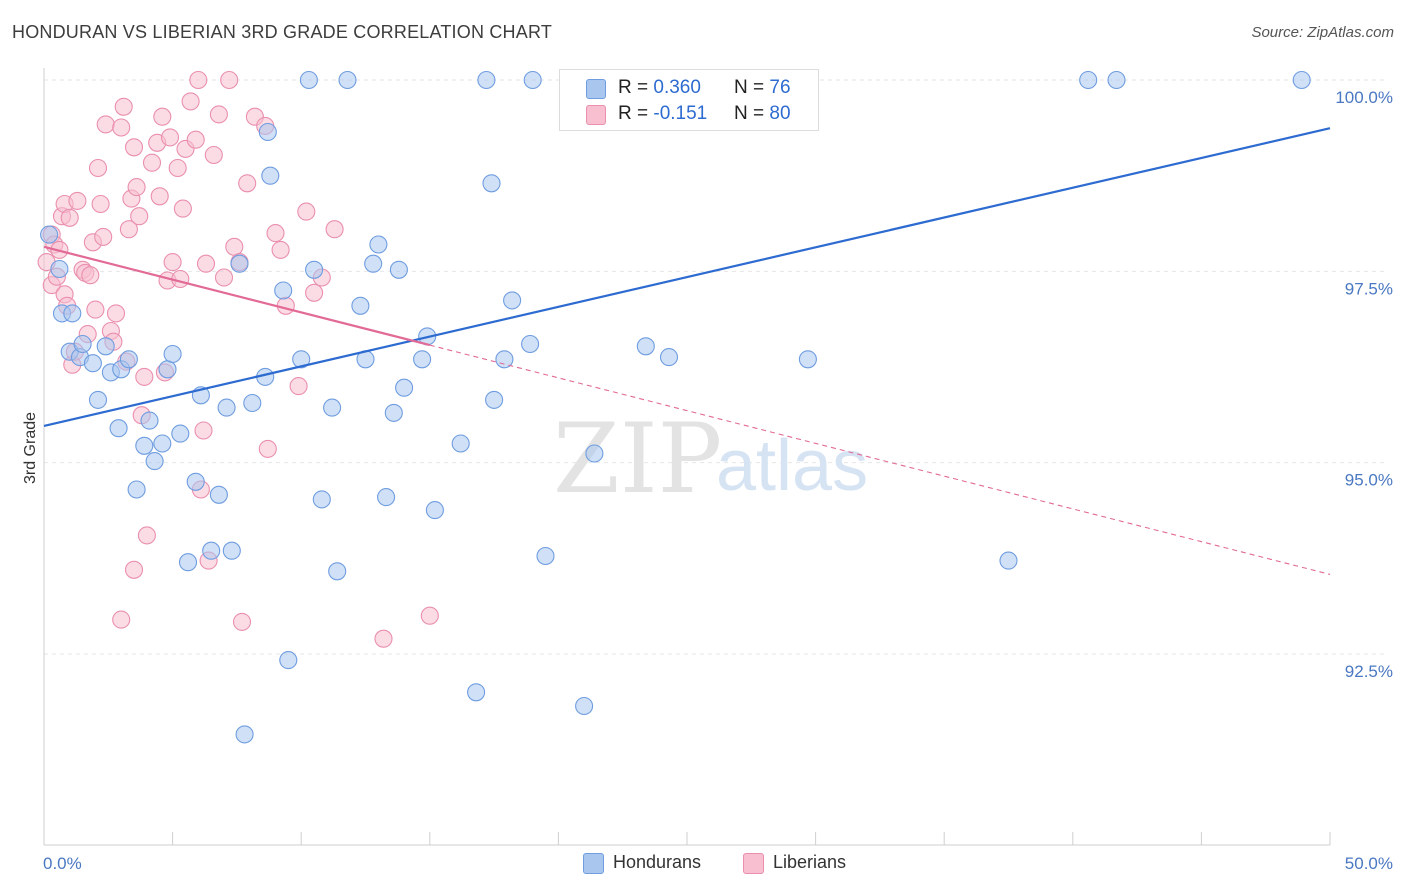 This screenshot has height=892, width=1406. Describe the element at coordinates (1369, 863) in the screenshot. I see `x-tick-label: 50.0%` at that location.